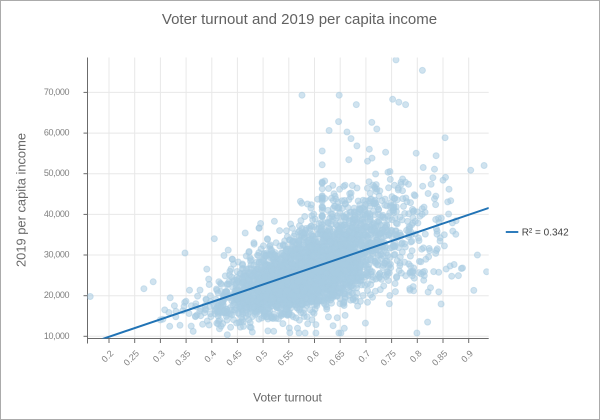 Image resolution: width=600 pixels, height=420 pixels. What do you see at coordinates (299, 19) in the screenshot?
I see `svg-text:Voter turnout and 2019 per cap: Voter turnout and 2019 per capita income` at bounding box center [299, 19].